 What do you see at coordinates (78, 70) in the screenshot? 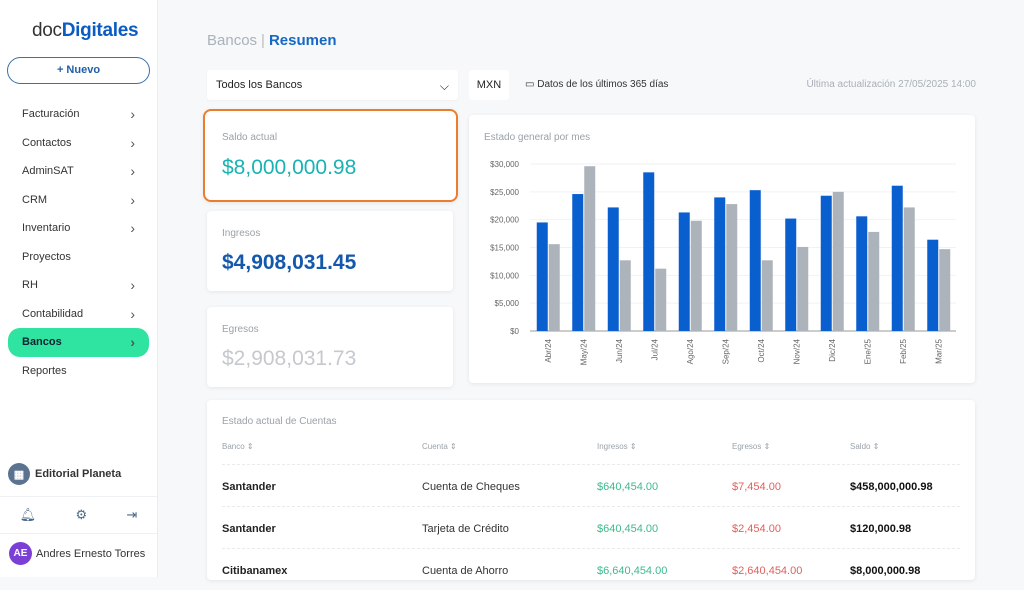
I see `new-button: + Nuevo` at bounding box center [78, 70].